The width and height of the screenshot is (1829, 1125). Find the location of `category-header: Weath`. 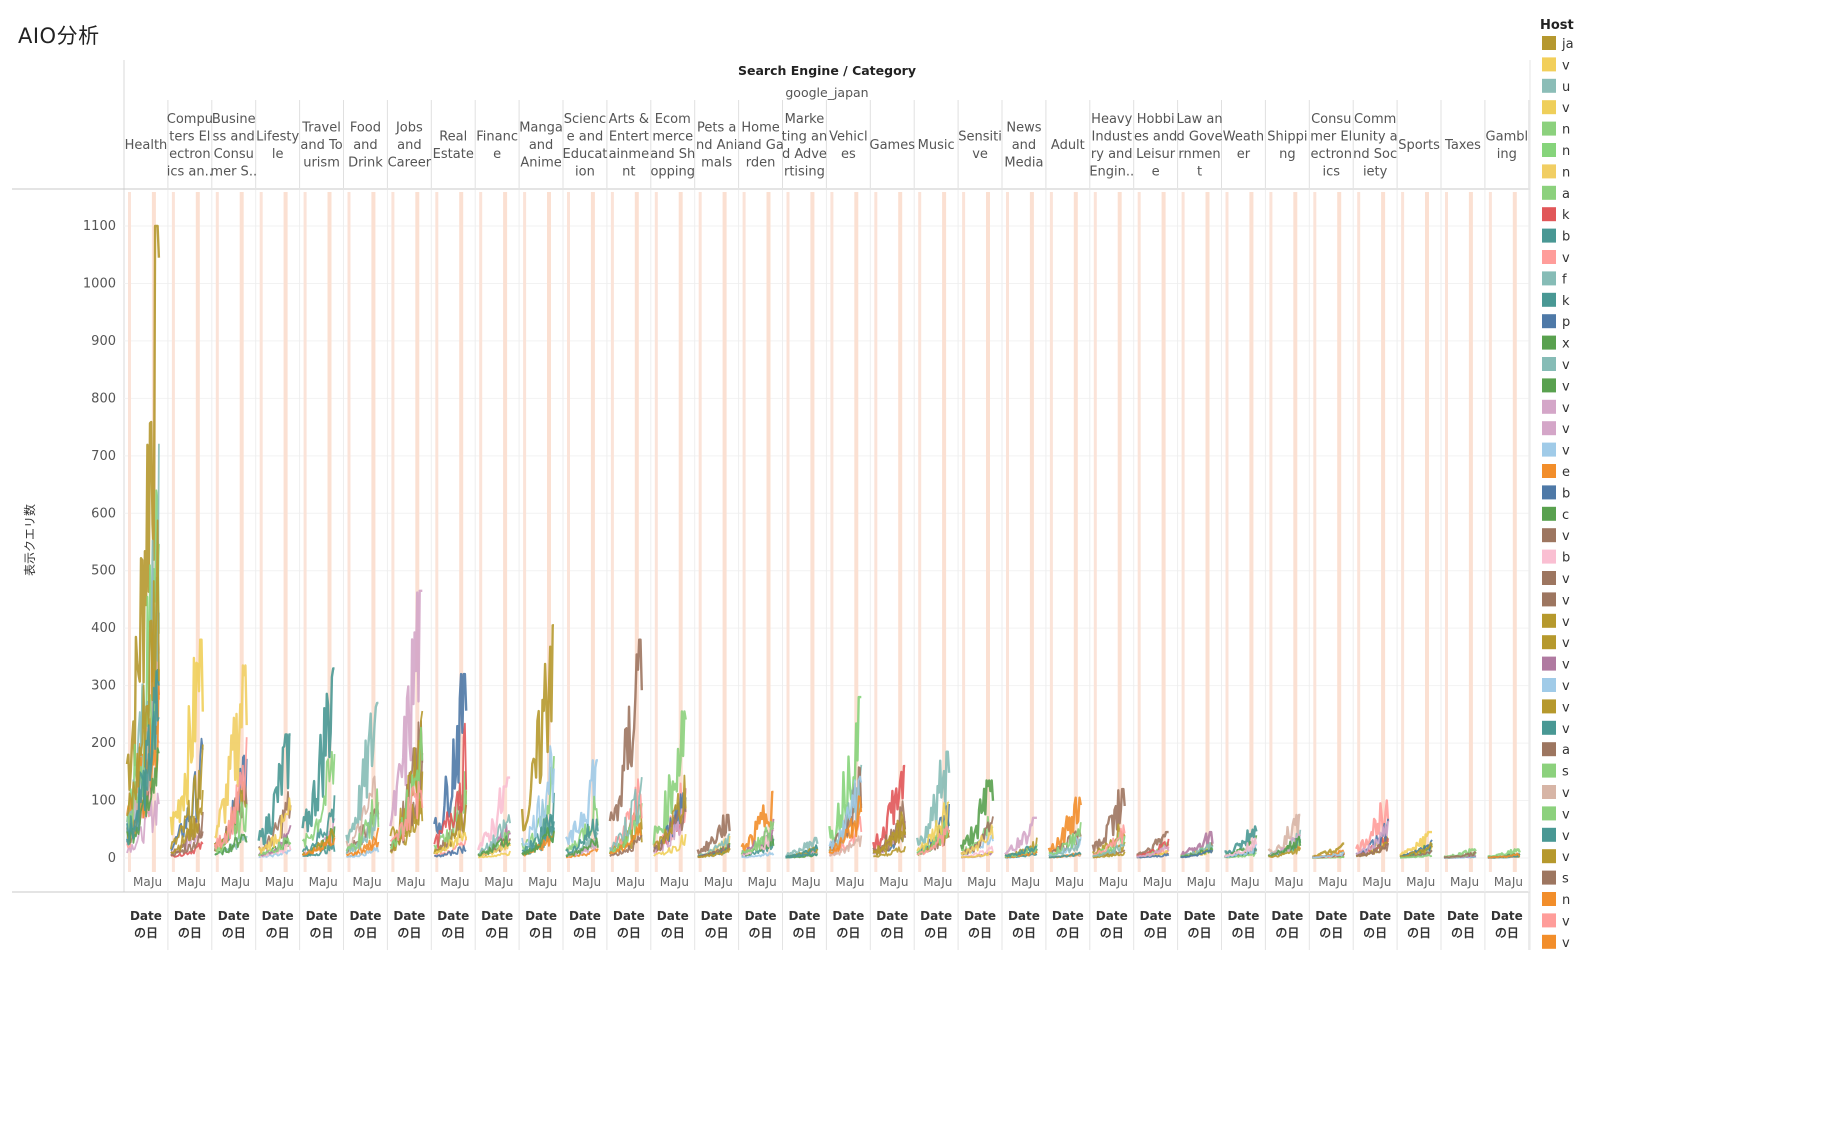

category-header: Weath is located at coordinates (1243, 136).